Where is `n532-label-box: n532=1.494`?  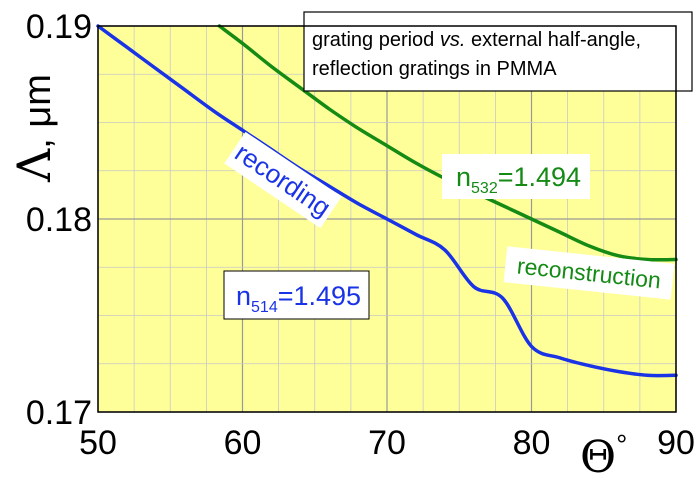
n532-label-box: n532=1.494 is located at coordinates (516, 176).